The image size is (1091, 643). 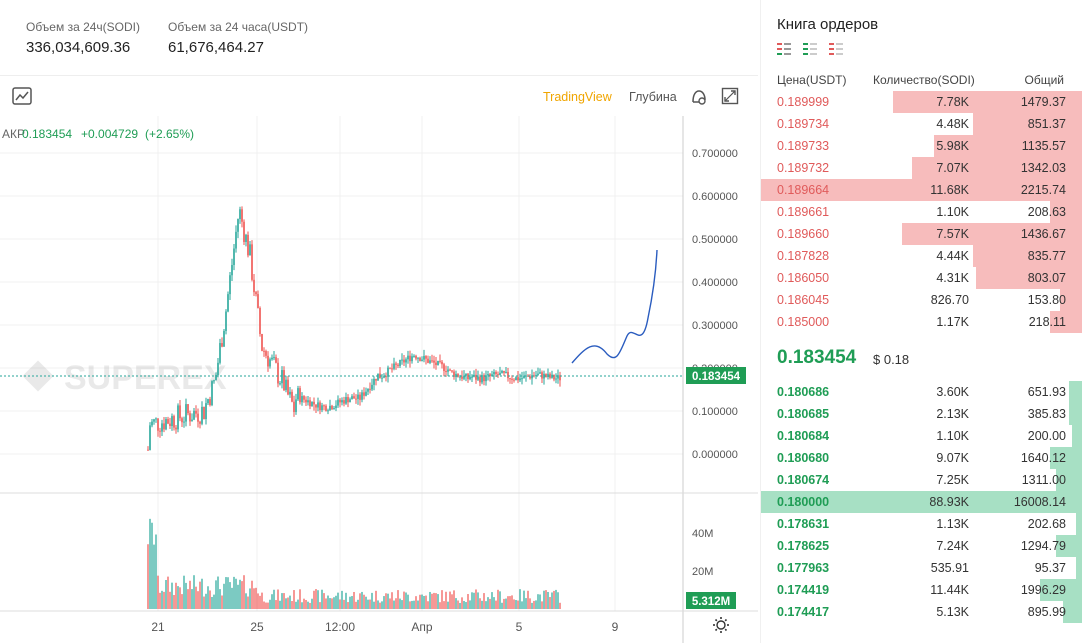 I want to click on ask-row: 0.187828 4.44K 835.77, so click(x=921, y=256).